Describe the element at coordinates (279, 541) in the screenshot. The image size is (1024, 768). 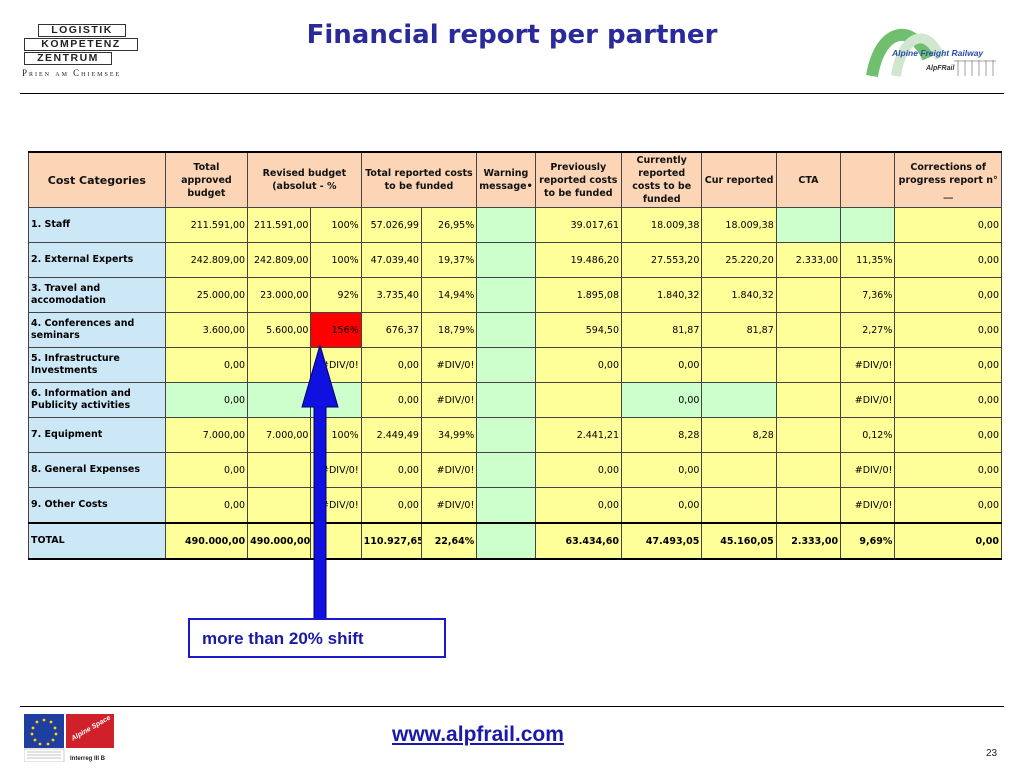
I see `value-cell-rb: 490.000,00` at that location.